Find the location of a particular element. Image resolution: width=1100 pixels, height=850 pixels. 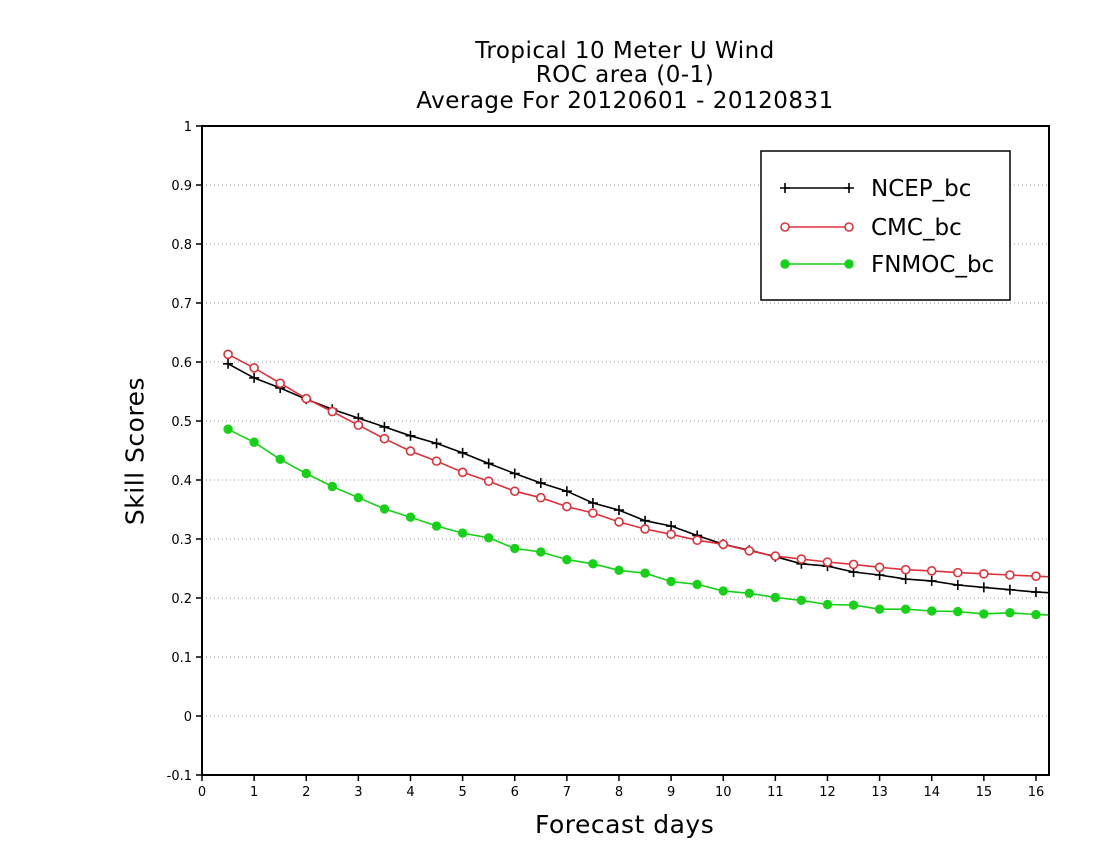

x-tick-label: 1 is located at coordinates (254, 792).